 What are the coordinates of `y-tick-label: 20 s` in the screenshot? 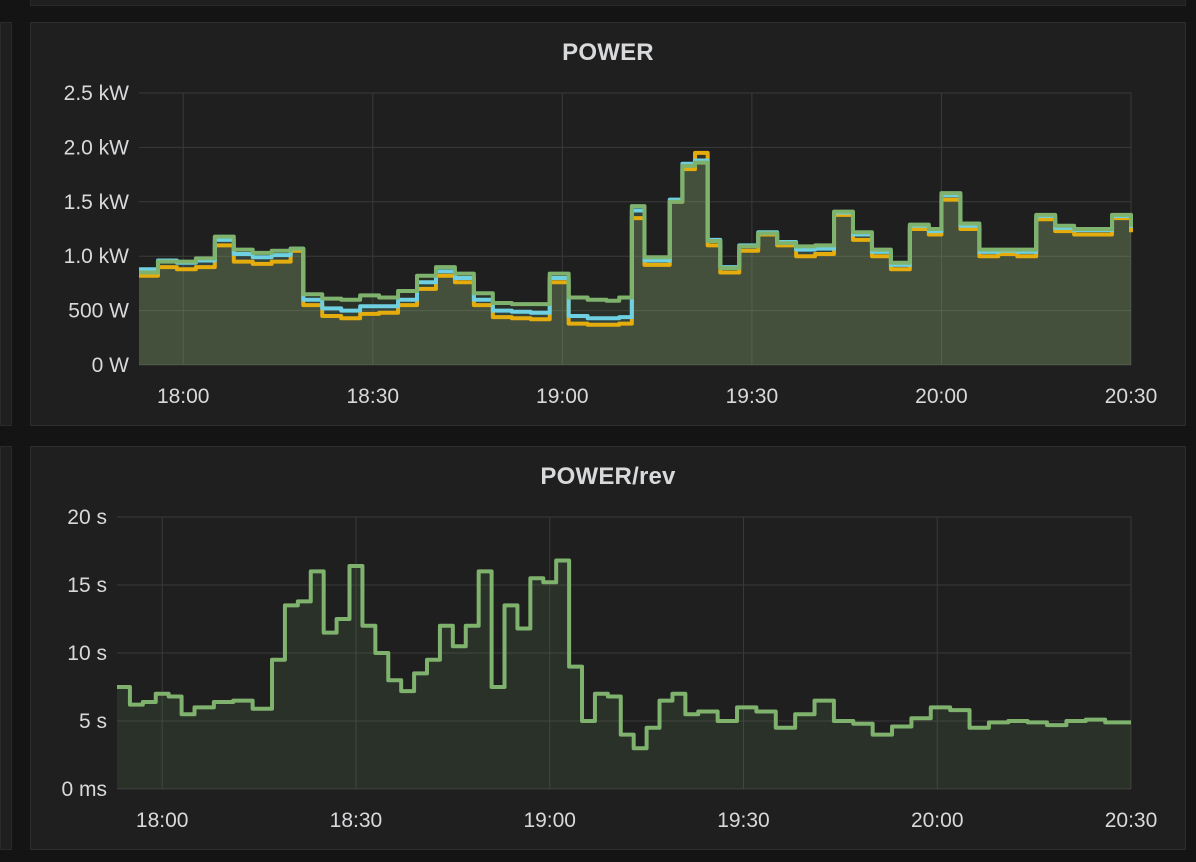 It's located at (87, 517).